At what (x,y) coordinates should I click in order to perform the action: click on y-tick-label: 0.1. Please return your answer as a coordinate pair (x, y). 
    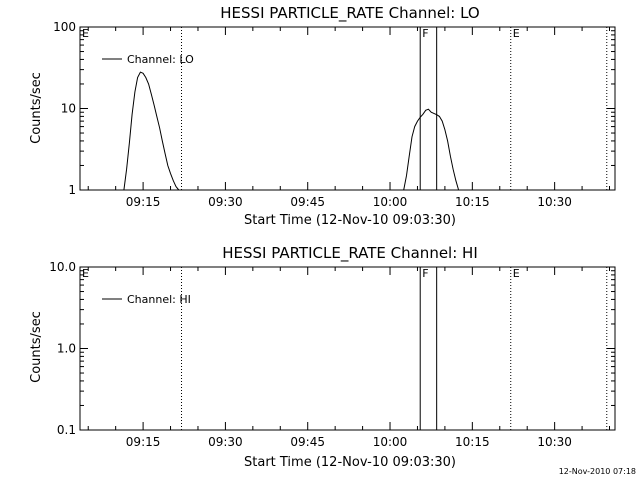
    Looking at the image, I should click on (66, 430).